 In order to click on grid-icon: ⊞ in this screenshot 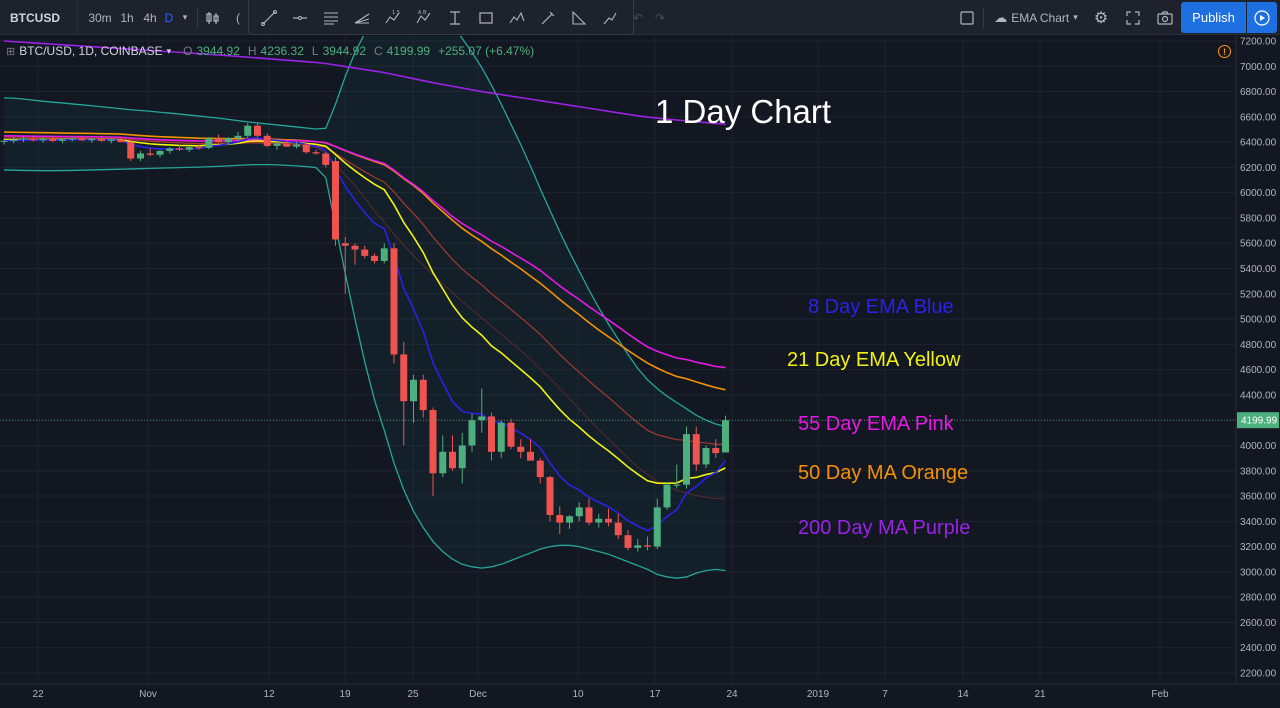, I will do `click(11, 51)`.